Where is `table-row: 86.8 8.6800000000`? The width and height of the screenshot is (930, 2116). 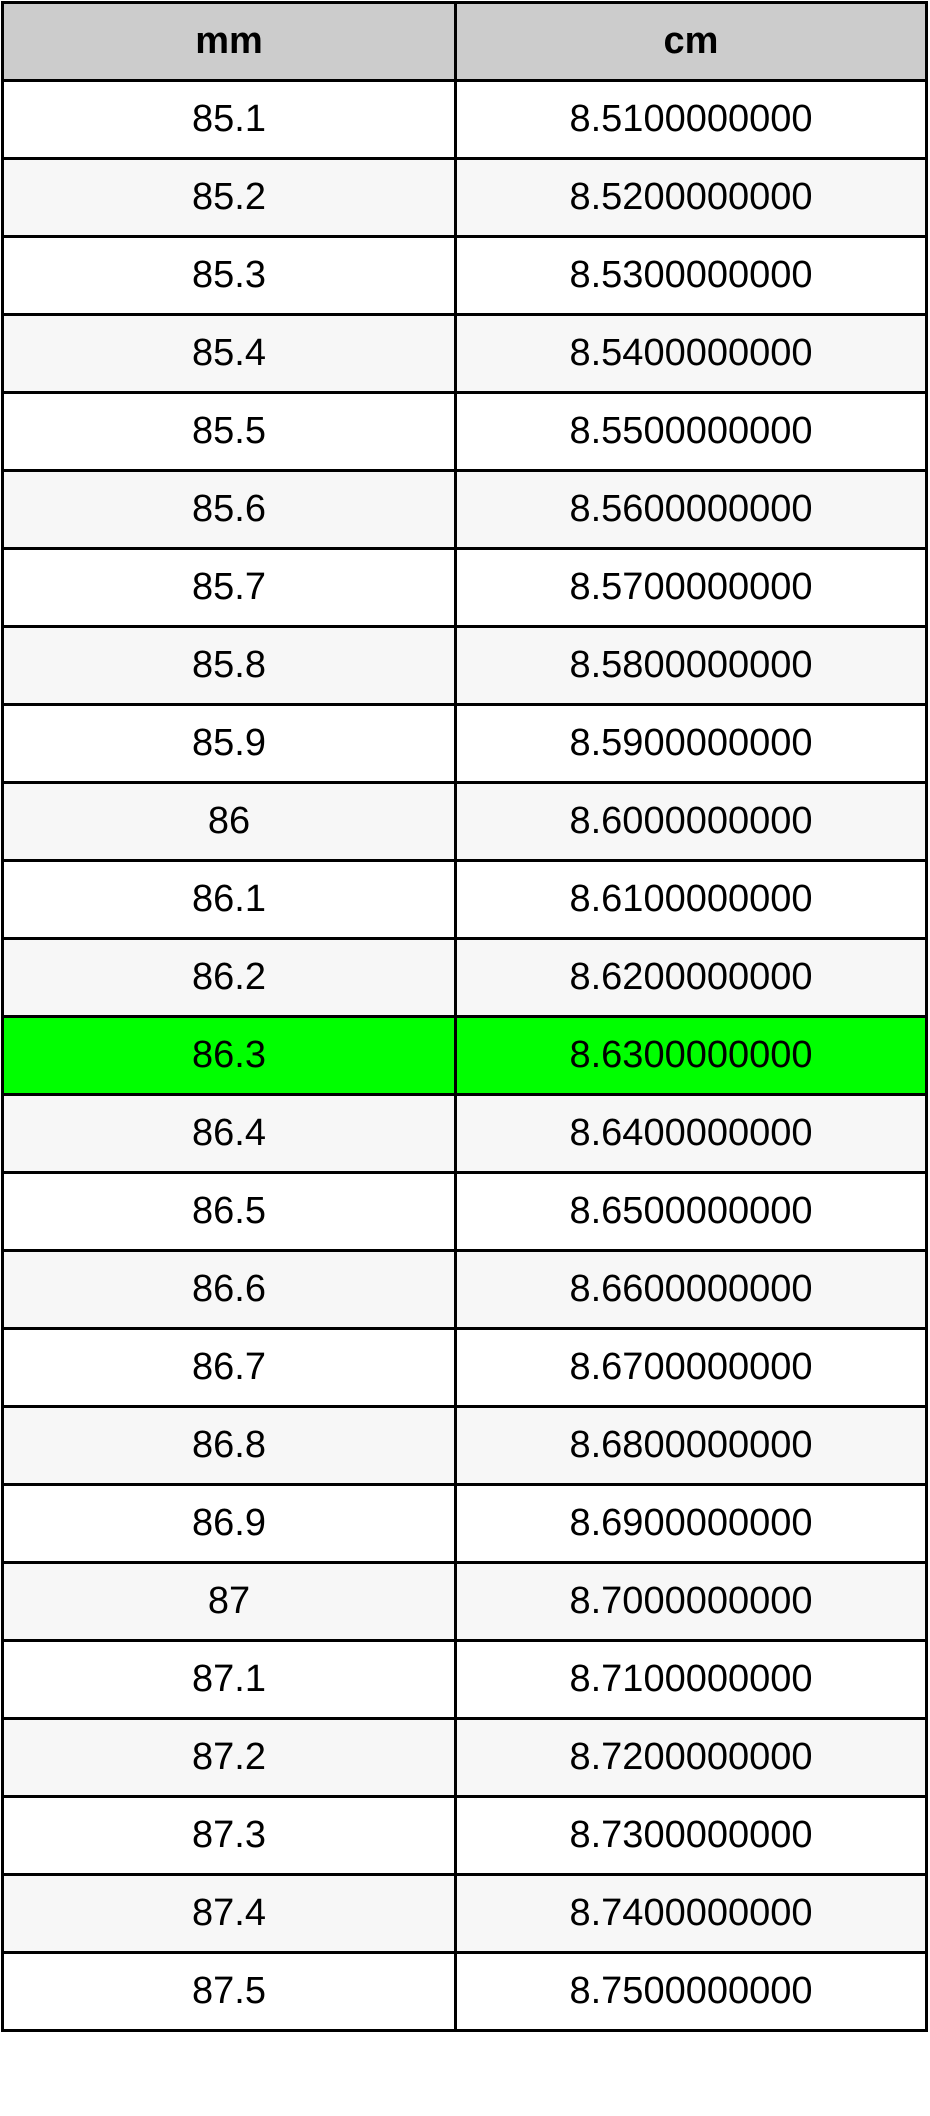
table-row: 86.8 8.6800000000 is located at coordinates (464, 1445).